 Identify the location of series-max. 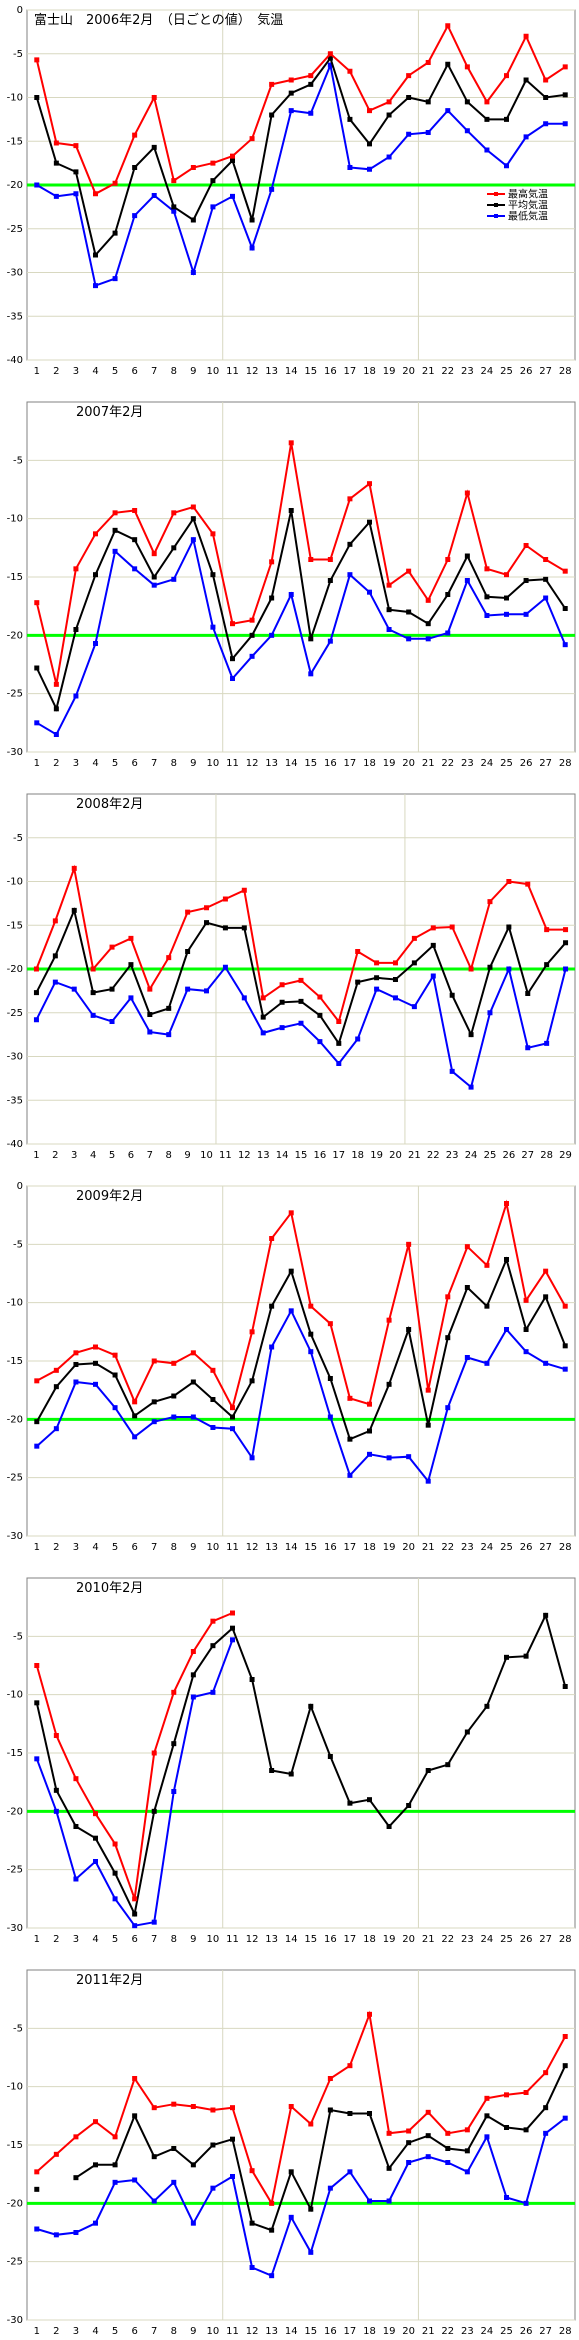
(301, 2108).